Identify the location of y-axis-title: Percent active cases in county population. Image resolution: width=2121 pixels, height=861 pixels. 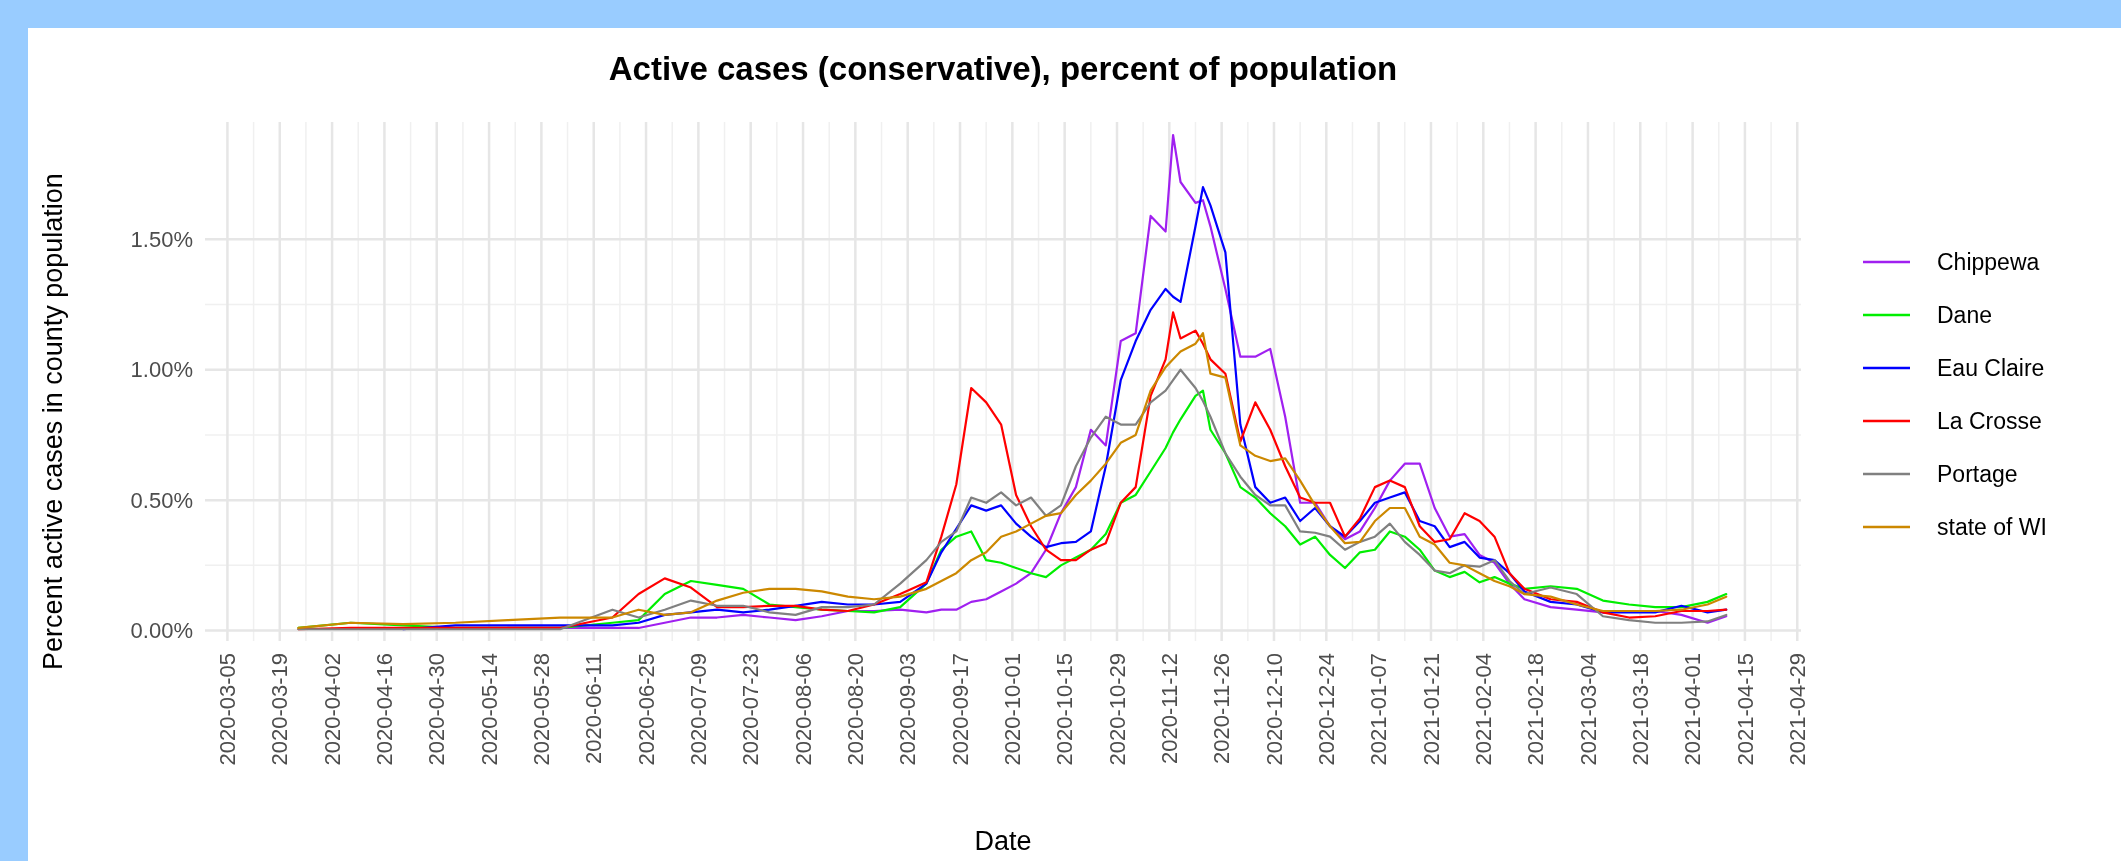
(53, 421).